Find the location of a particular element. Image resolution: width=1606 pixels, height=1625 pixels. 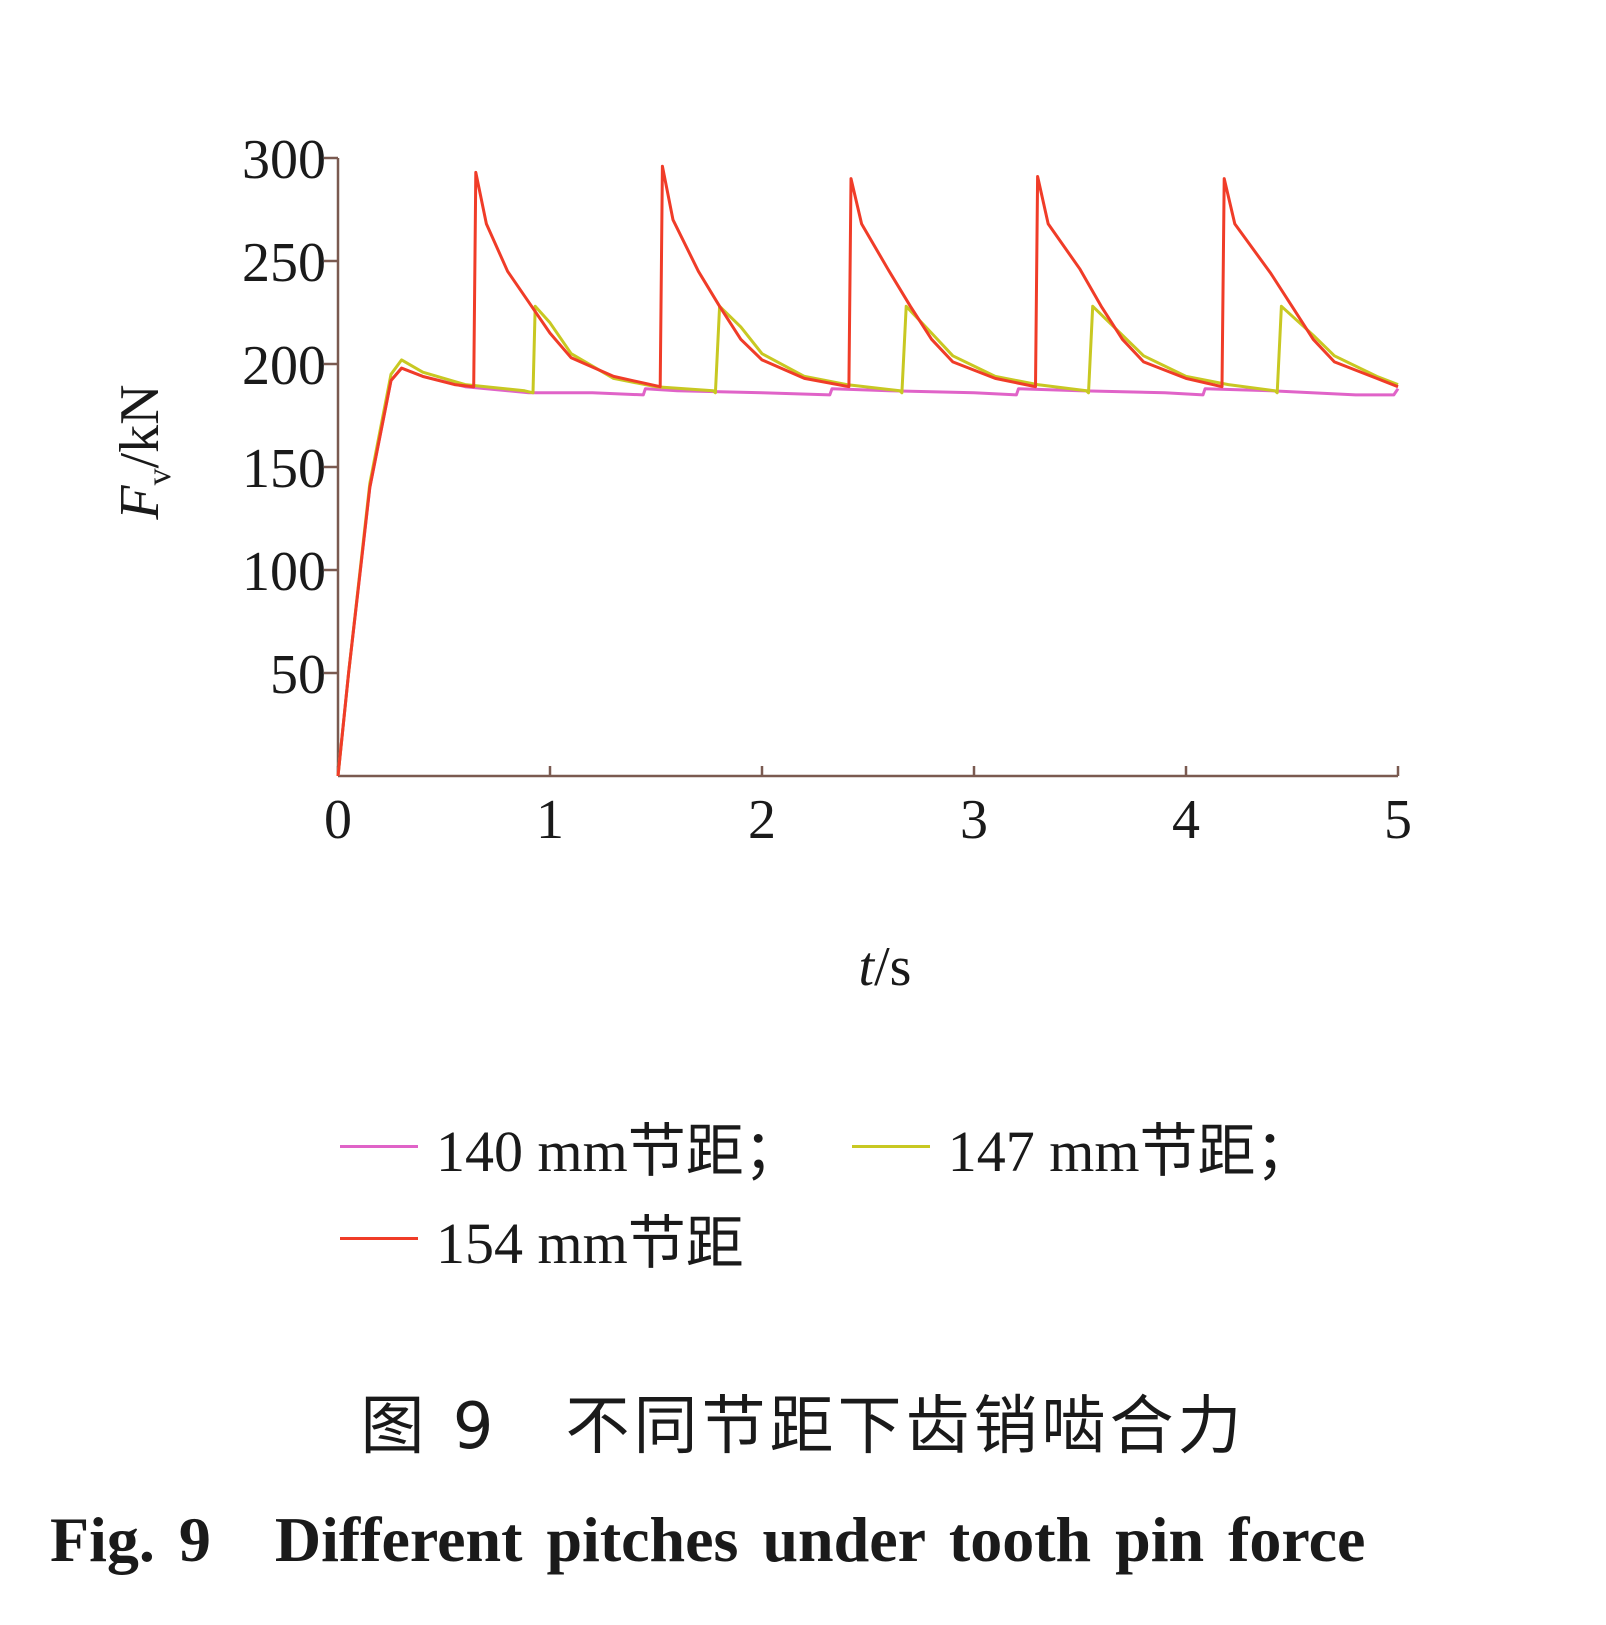

x-axis-title: t/s is located at coordinates (885, 967).